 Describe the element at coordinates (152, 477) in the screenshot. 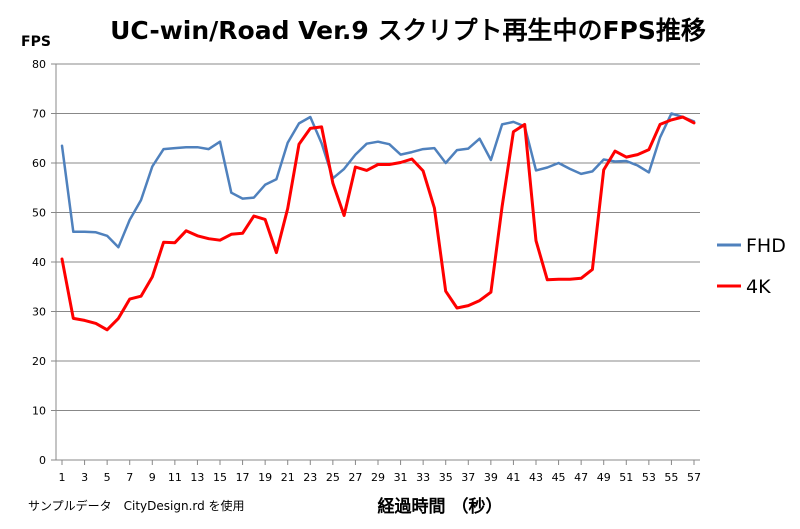

I see `x-tick-label: 9` at that location.